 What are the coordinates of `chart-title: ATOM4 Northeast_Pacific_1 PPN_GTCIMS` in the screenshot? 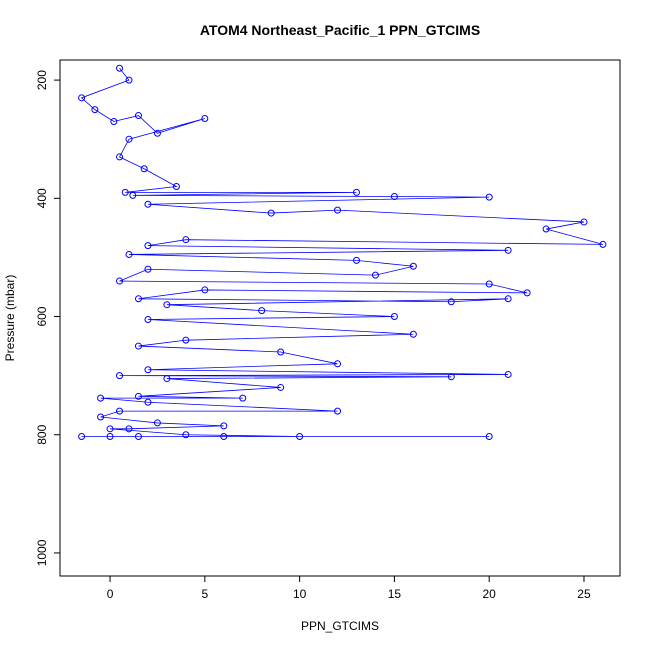 It's located at (340, 30).